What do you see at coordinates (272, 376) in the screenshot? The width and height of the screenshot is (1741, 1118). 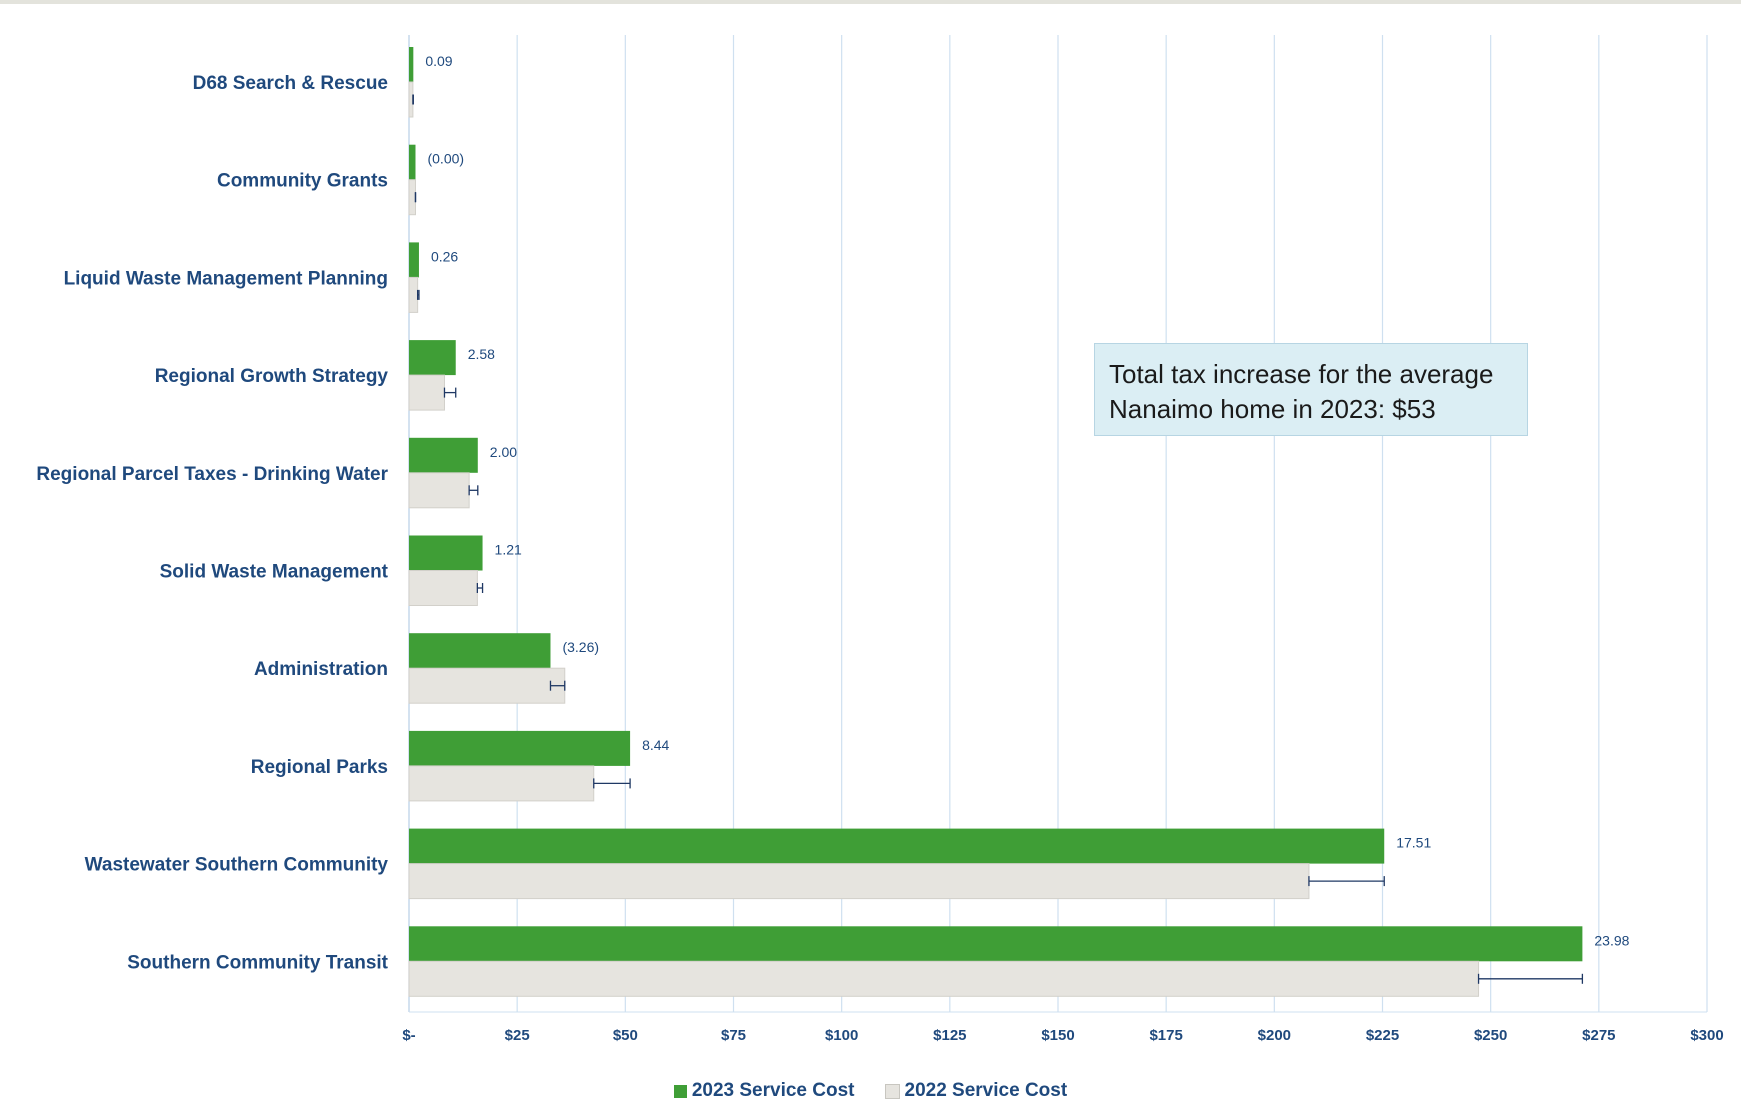 I see `category-label-regional-growth-strategy: Regional Growth Strategy` at bounding box center [272, 376].